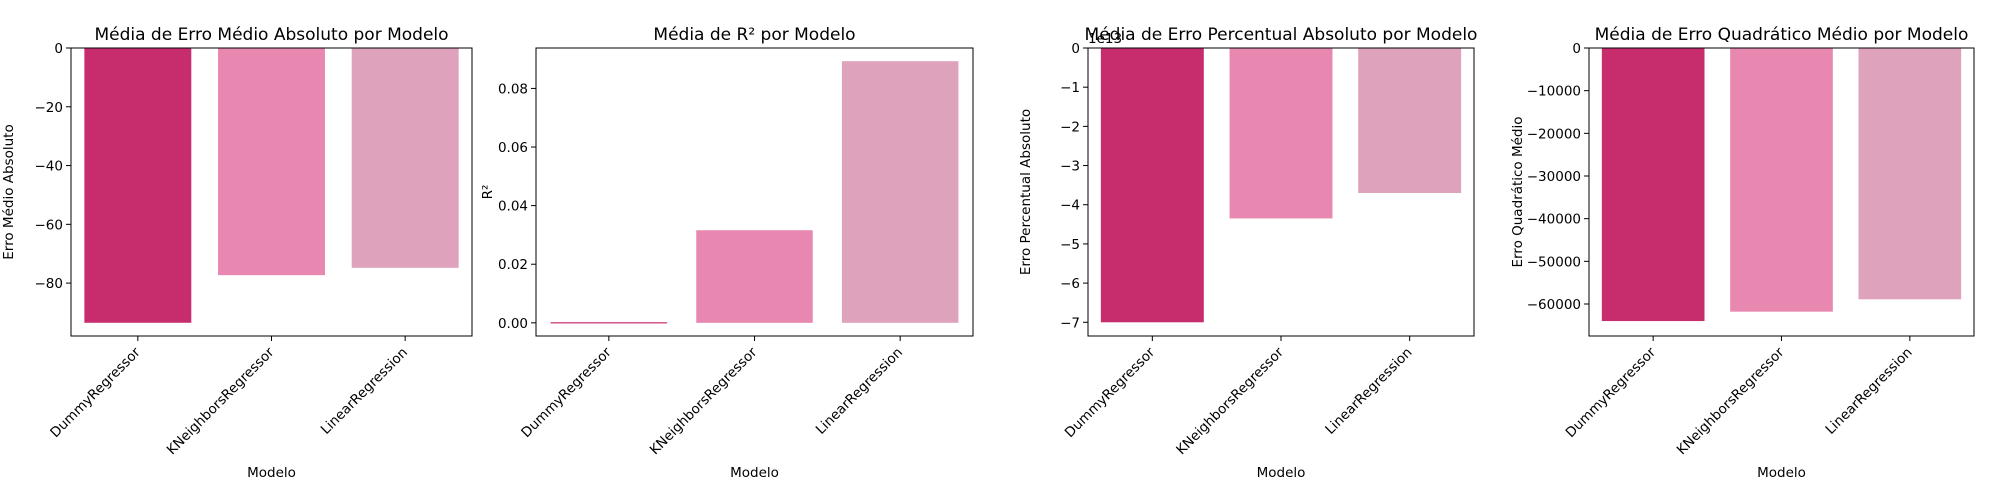 The width and height of the screenshot is (1990, 490). What do you see at coordinates (754, 35) in the screenshot?
I see `chart-title: Média de R² por Modelo` at bounding box center [754, 35].